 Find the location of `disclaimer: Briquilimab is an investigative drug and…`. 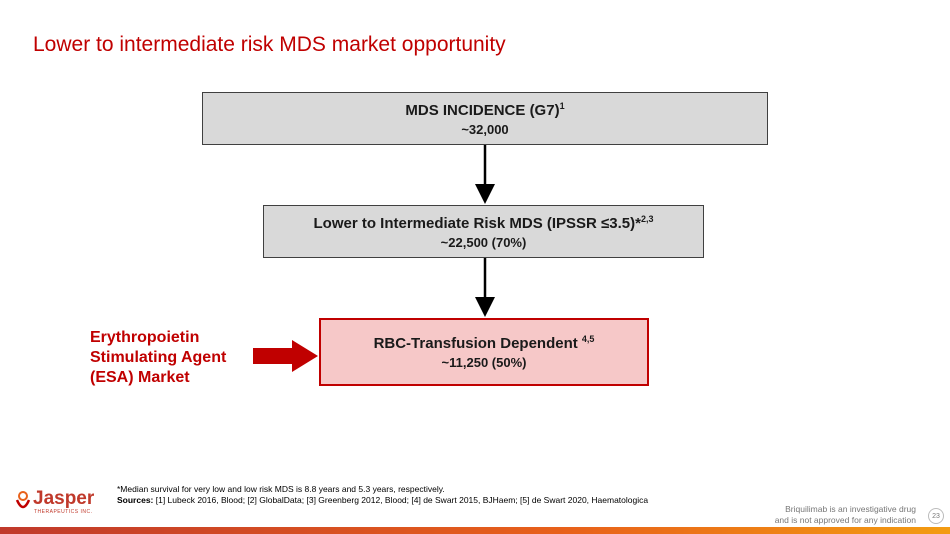

disclaimer: Briquilimab is an investigative drug and… is located at coordinates (845, 515).